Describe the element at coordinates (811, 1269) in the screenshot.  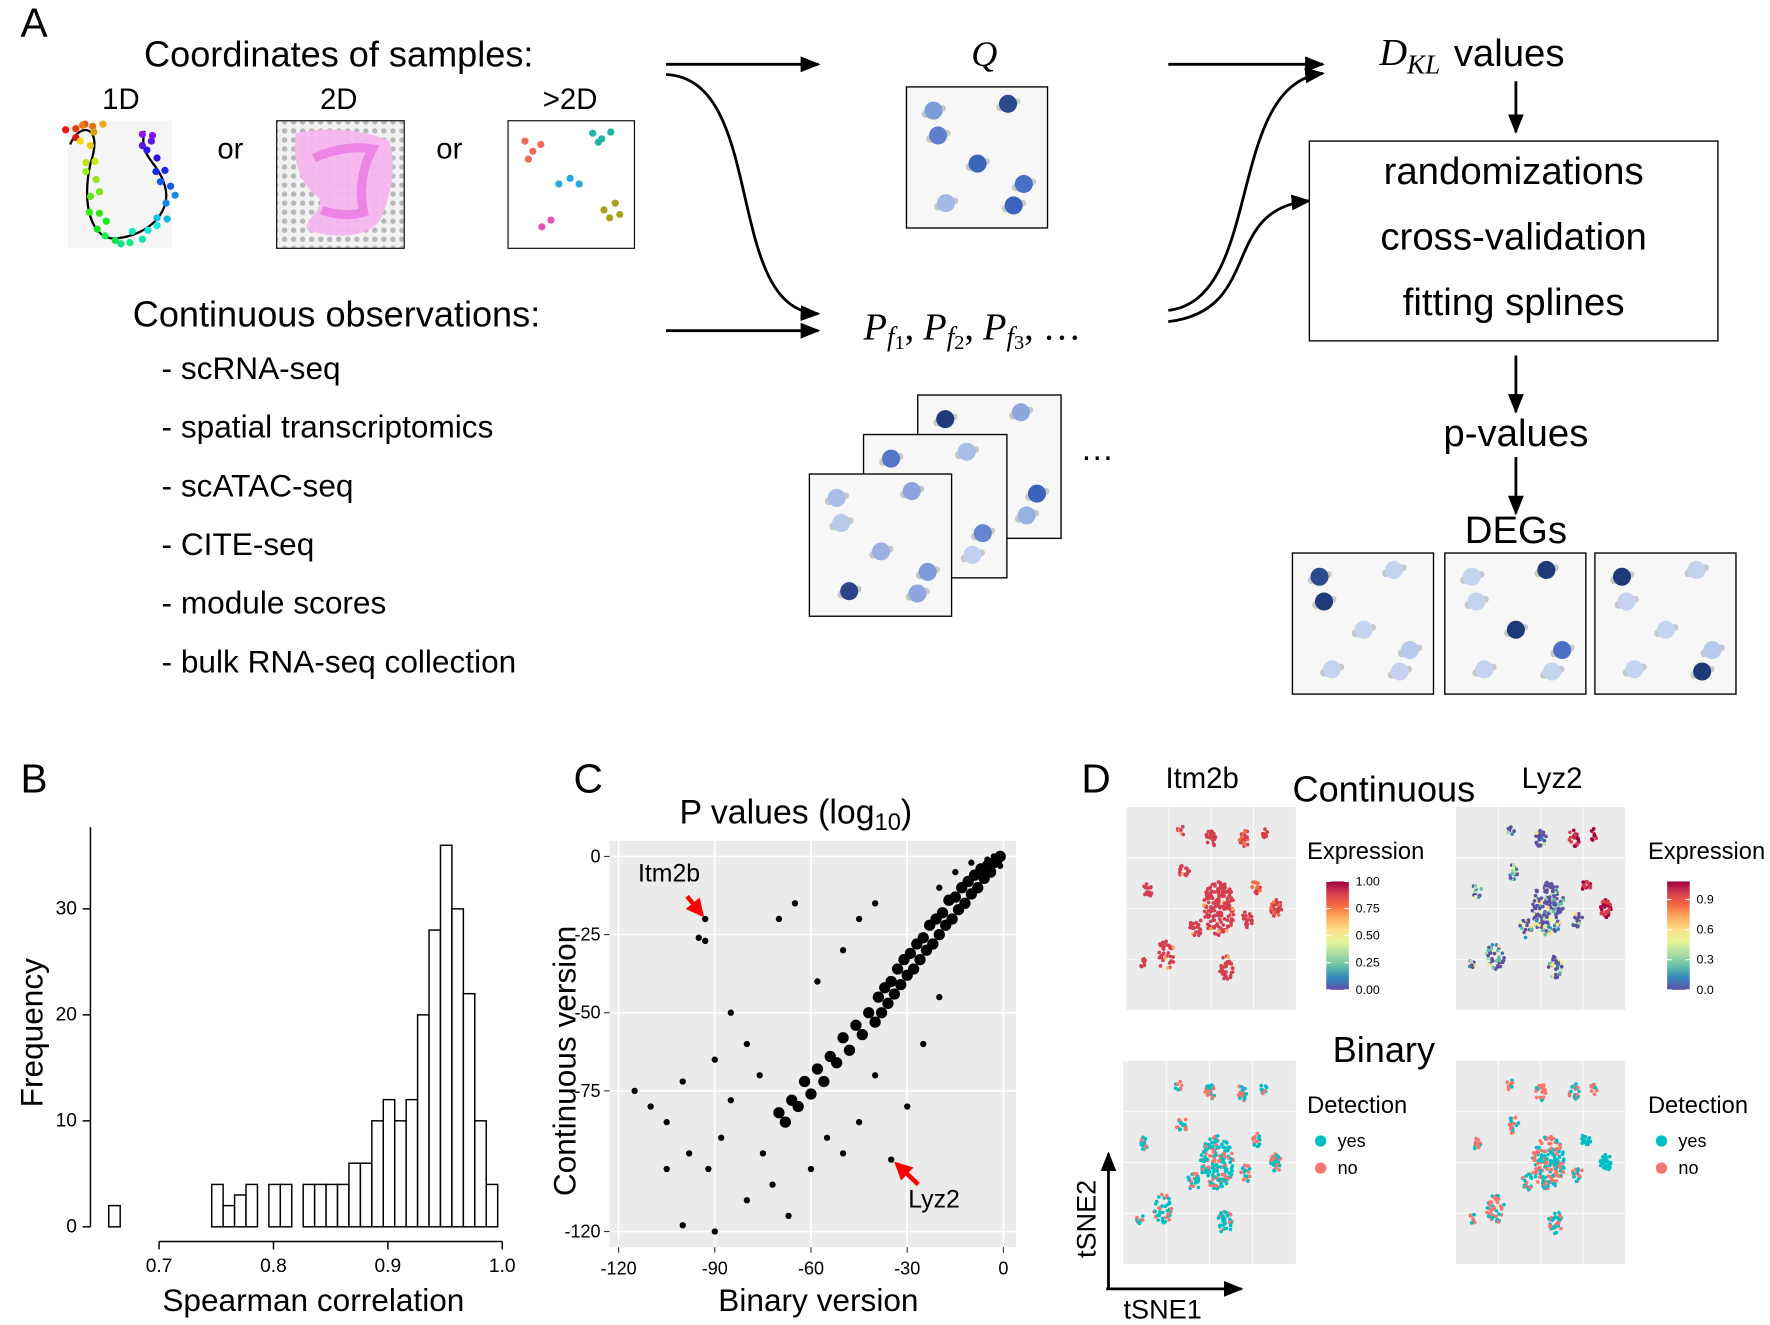
I see `x-tick-label: -60` at that location.